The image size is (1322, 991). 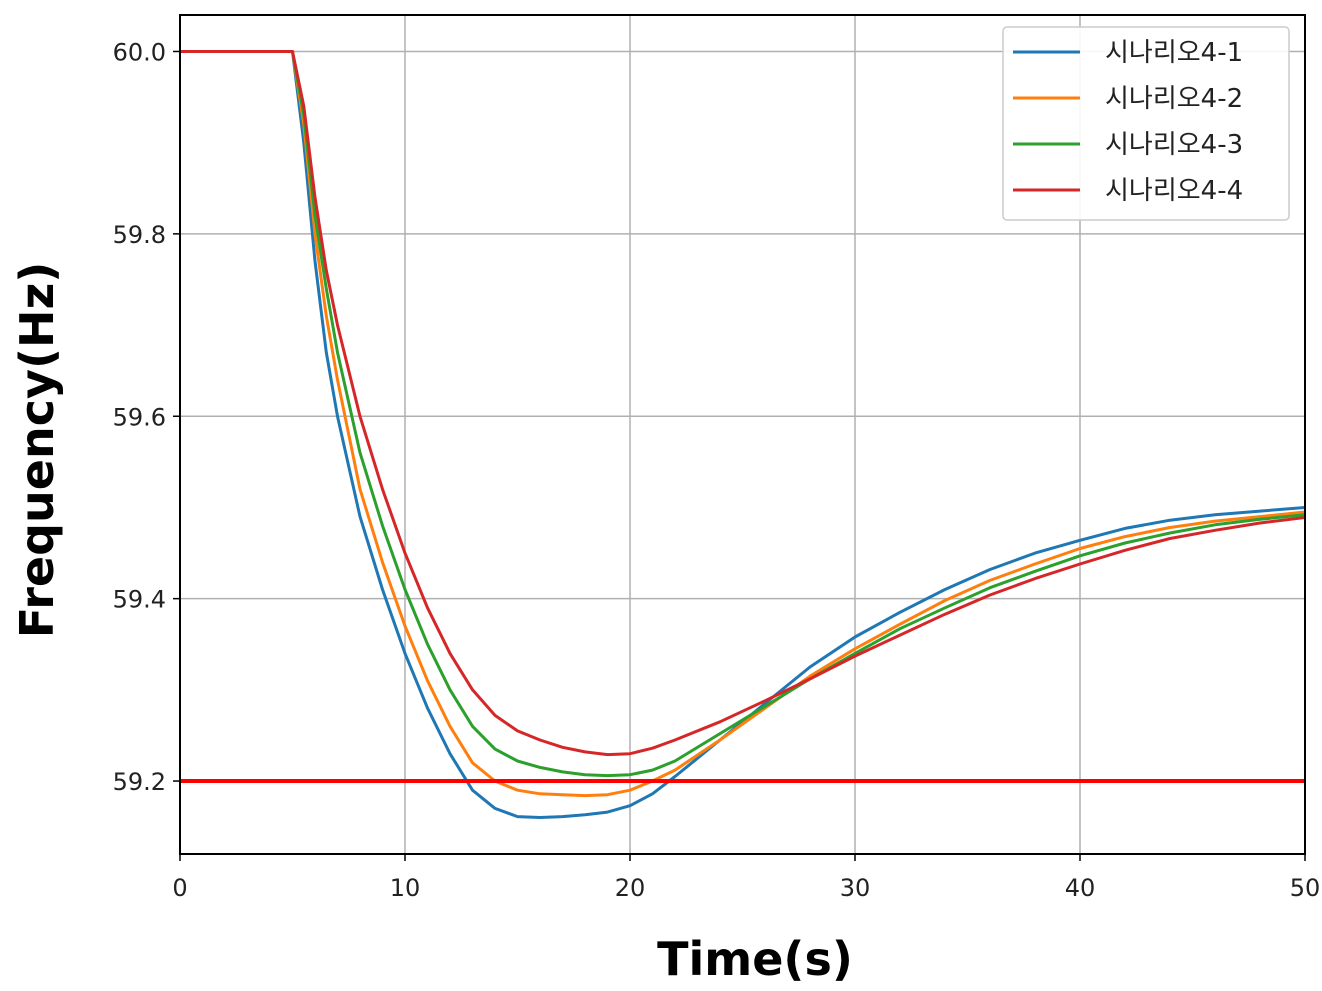 I want to click on y-tick-label: 59.4, so click(x=139, y=600).